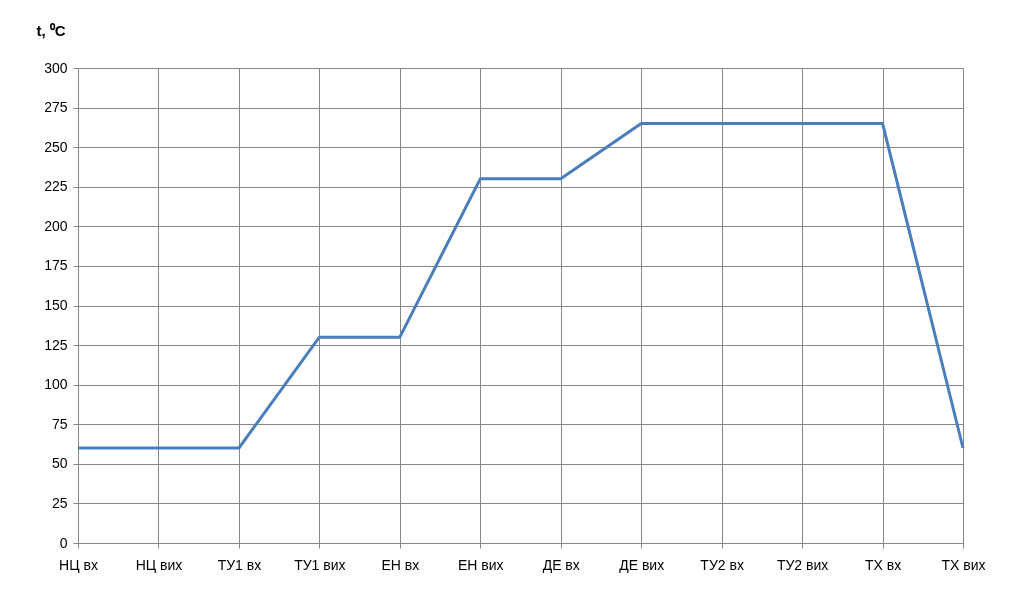  Describe the element at coordinates (56, 384) in the screenshot. I see `y-tick-label: 100` at that location.